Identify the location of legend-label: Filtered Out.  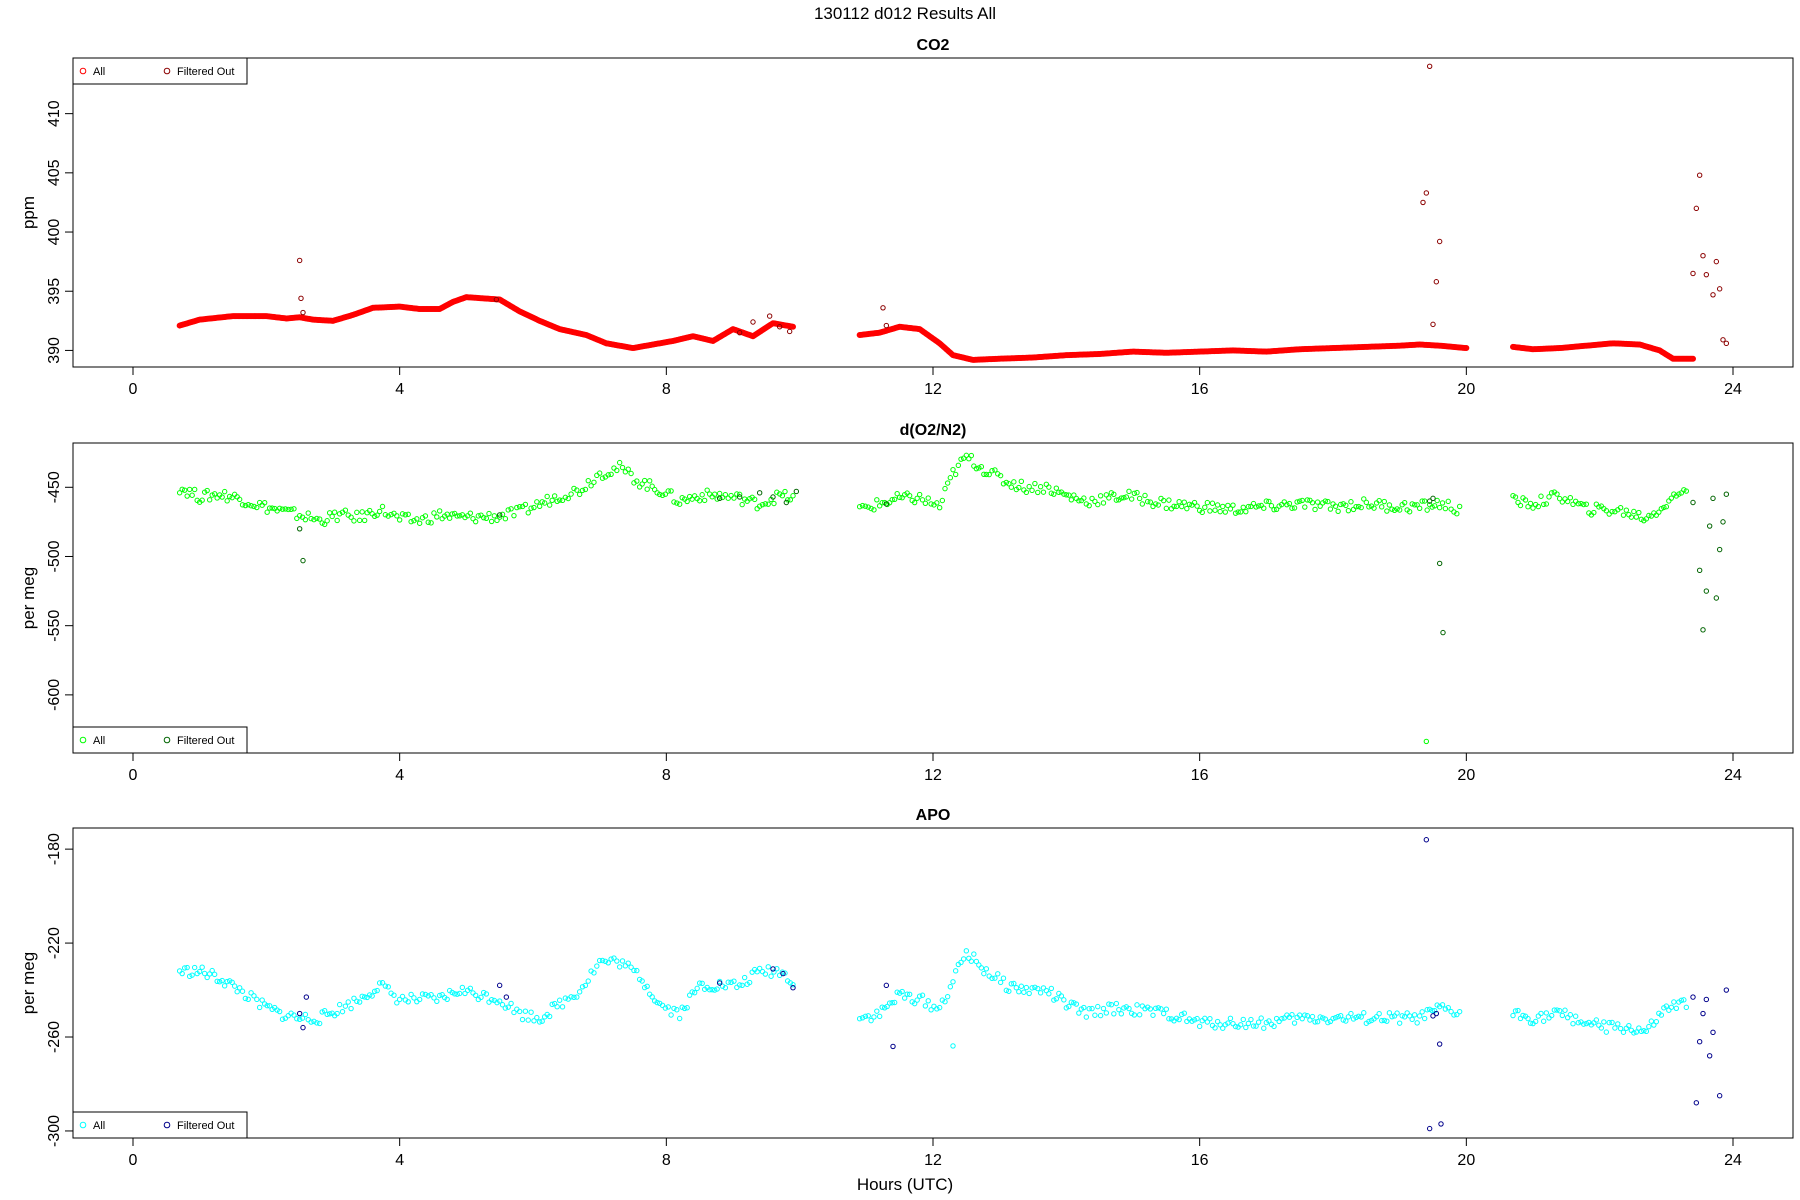
(205, 1126).